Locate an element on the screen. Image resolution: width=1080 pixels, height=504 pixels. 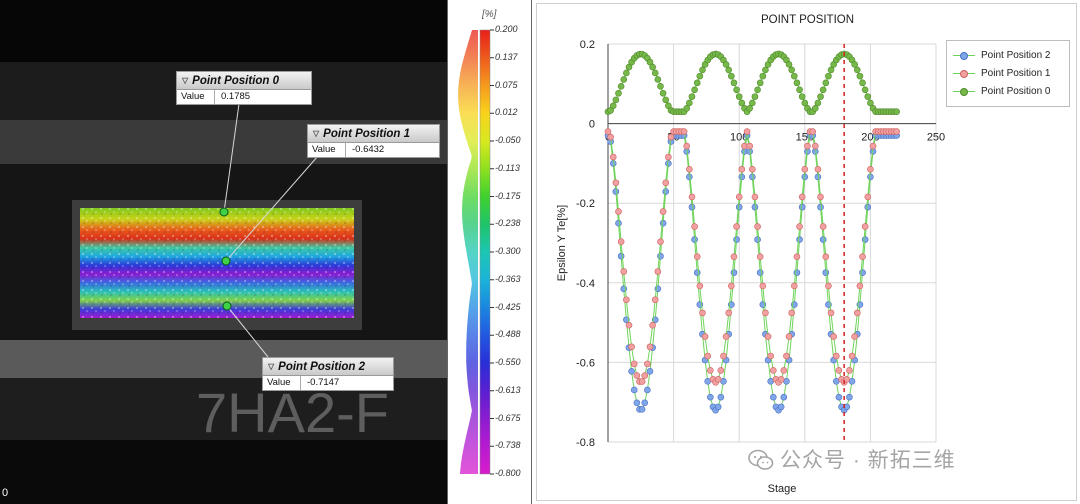
color-scale-tick-label: -0.300 is located at coordinates (508, 251).